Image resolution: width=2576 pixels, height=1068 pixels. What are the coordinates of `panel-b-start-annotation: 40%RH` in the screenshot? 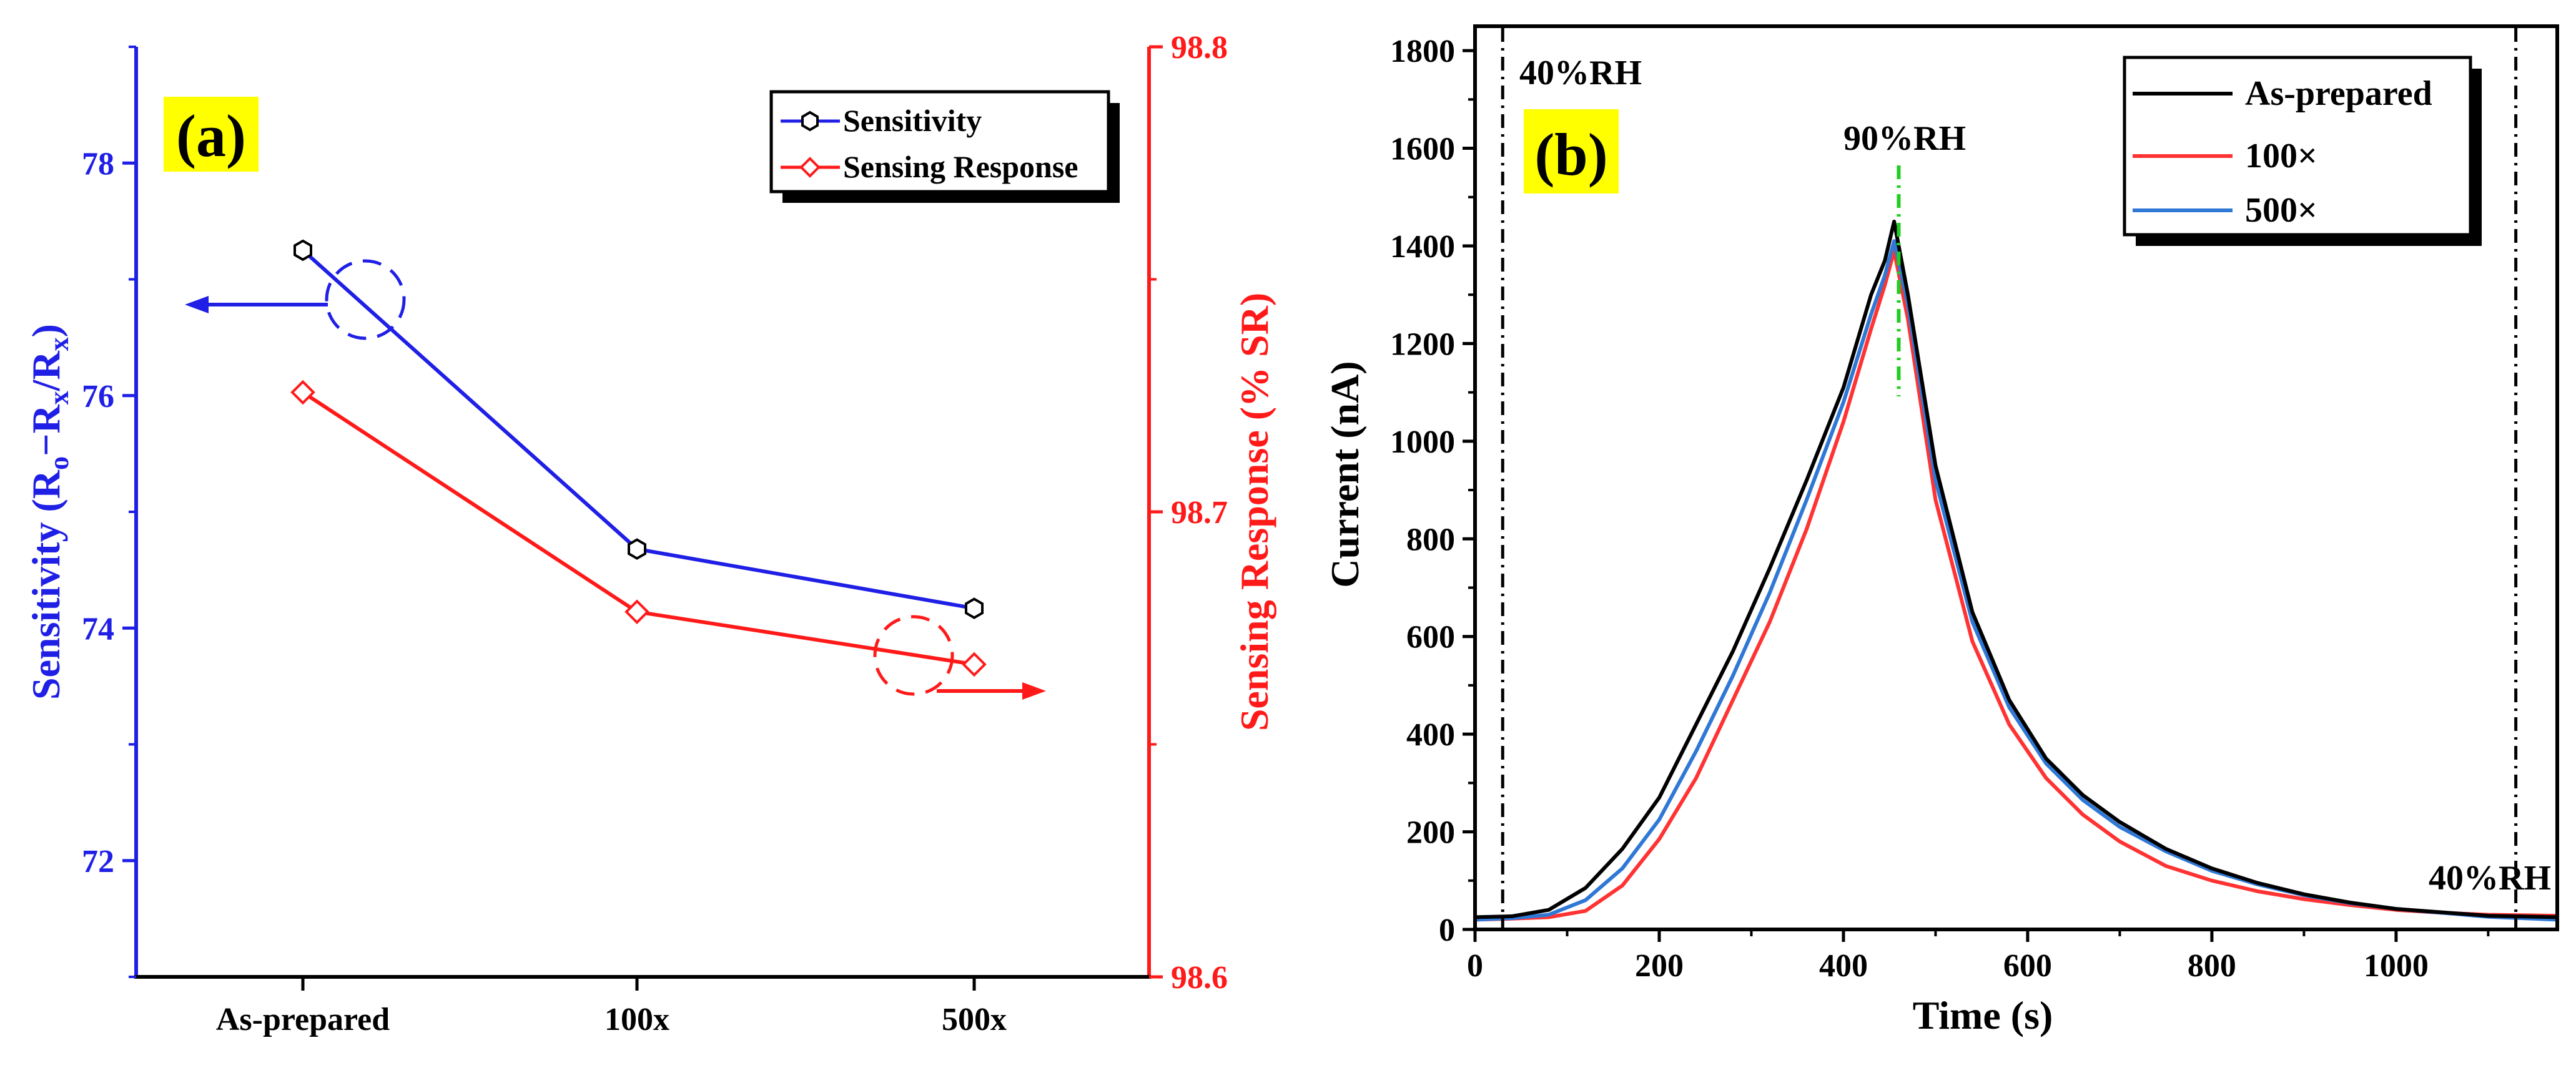 It's located at (1581, 73).